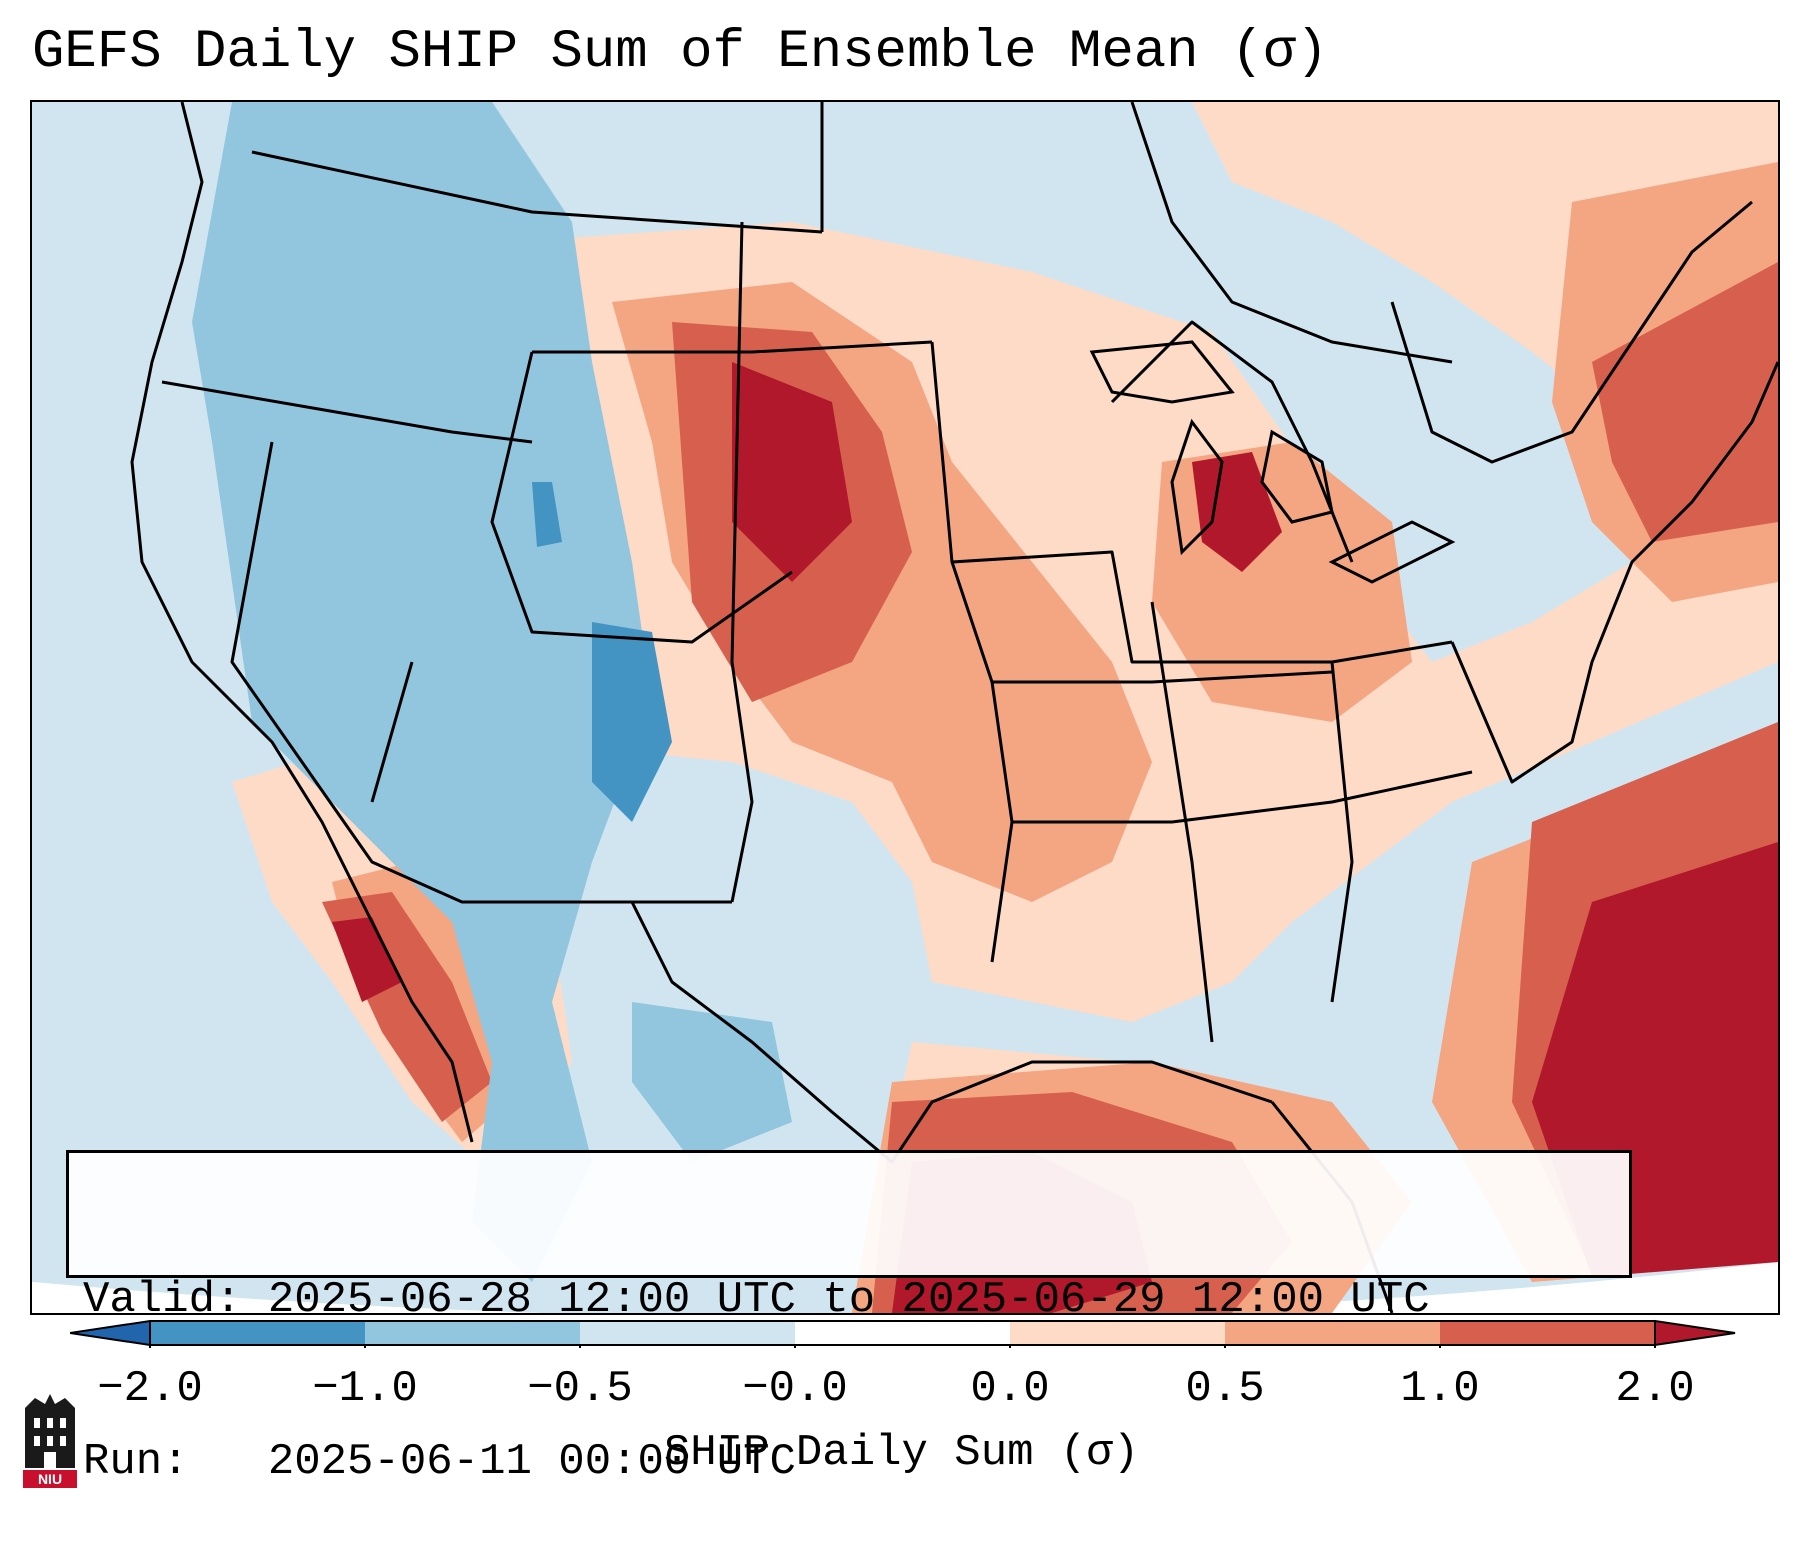 The width and height of the screenshot is (1803, 1543). What do you see at coordinates (902, 1346) in the screenshot?
I see `colorbar-tick-marks` at bounding box center [902, 1346].